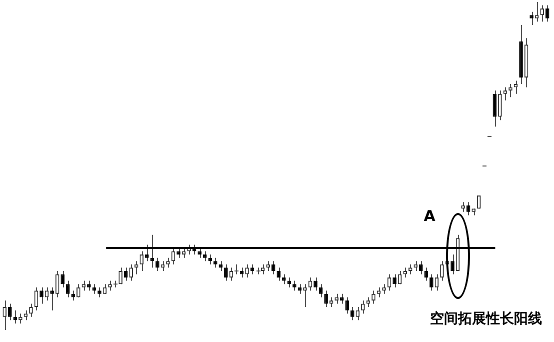 This screenshot has width=554, height=342. I want to click on annotation: A, so click(430, 215).